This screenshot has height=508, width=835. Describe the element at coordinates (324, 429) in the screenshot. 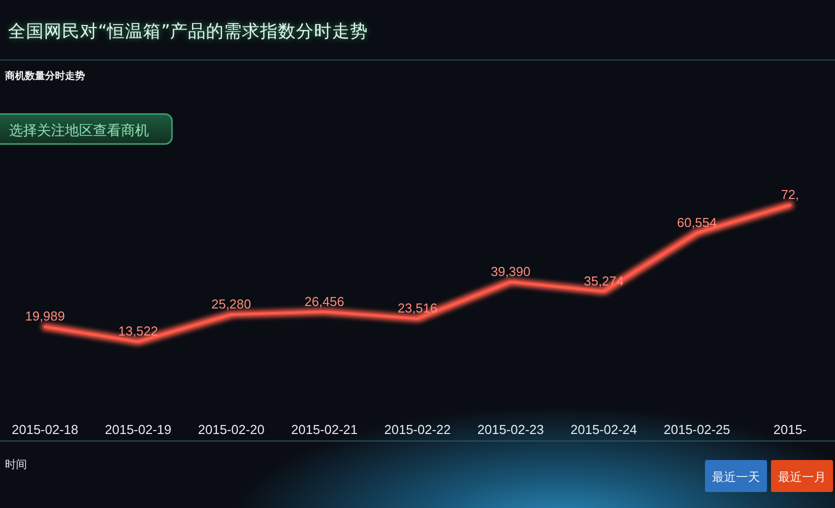

I see `x-tick-label: 2015-02-21` at that location.